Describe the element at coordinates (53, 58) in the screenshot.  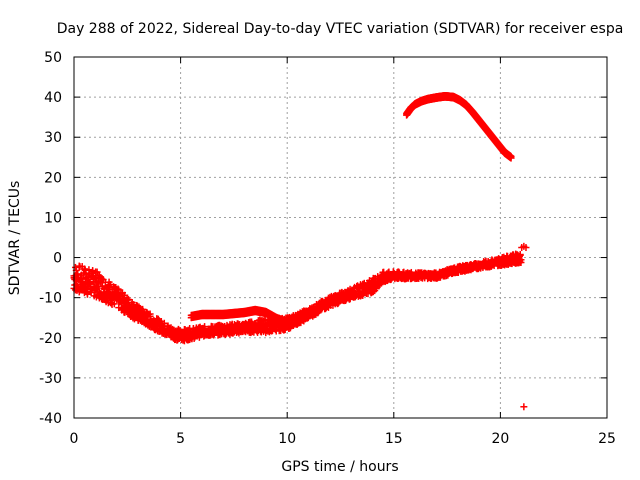
I see `y-tick-label: 50` at that location.